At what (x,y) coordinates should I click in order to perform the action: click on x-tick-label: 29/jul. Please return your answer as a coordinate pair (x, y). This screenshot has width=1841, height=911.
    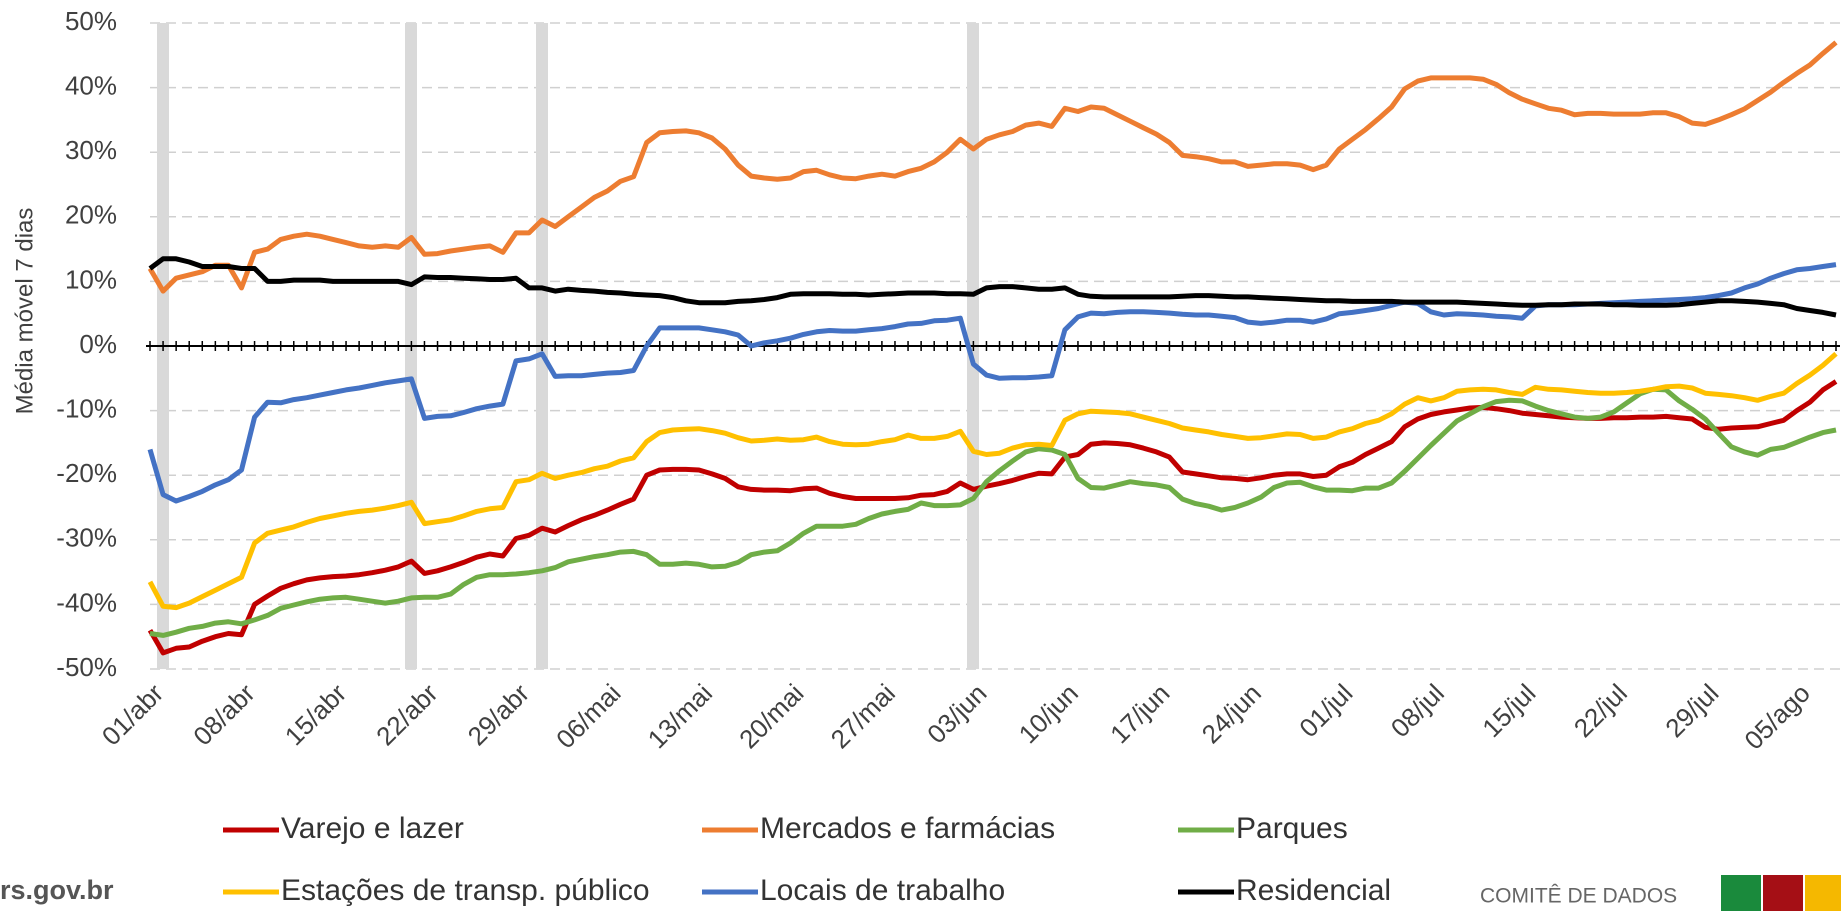
    Looking at the image, I should click on (1691, 710).